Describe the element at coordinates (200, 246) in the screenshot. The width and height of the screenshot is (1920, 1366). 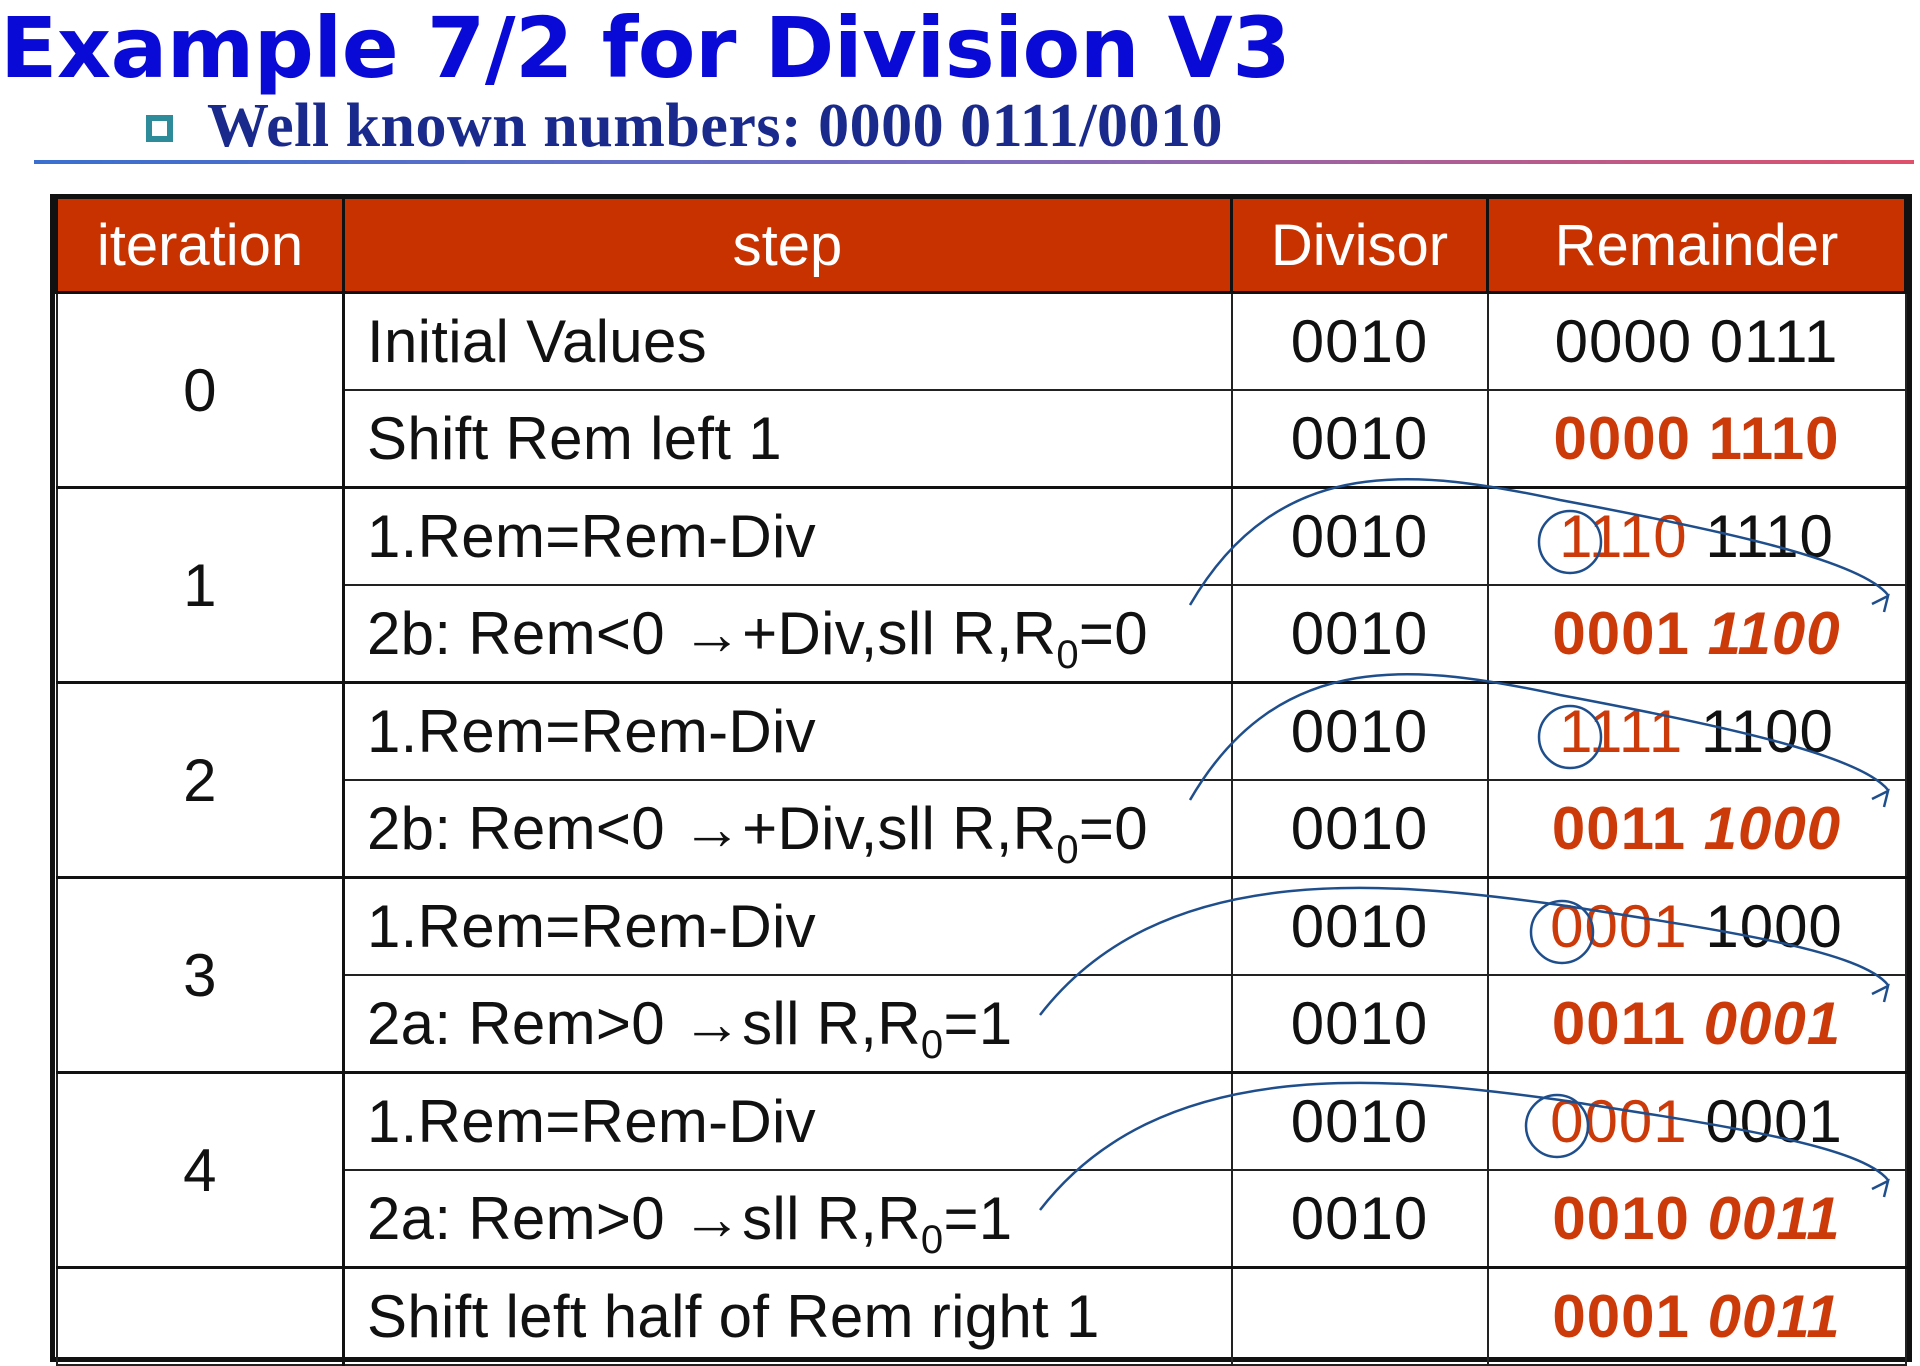
I see `header-iteration: iteration` at that location.